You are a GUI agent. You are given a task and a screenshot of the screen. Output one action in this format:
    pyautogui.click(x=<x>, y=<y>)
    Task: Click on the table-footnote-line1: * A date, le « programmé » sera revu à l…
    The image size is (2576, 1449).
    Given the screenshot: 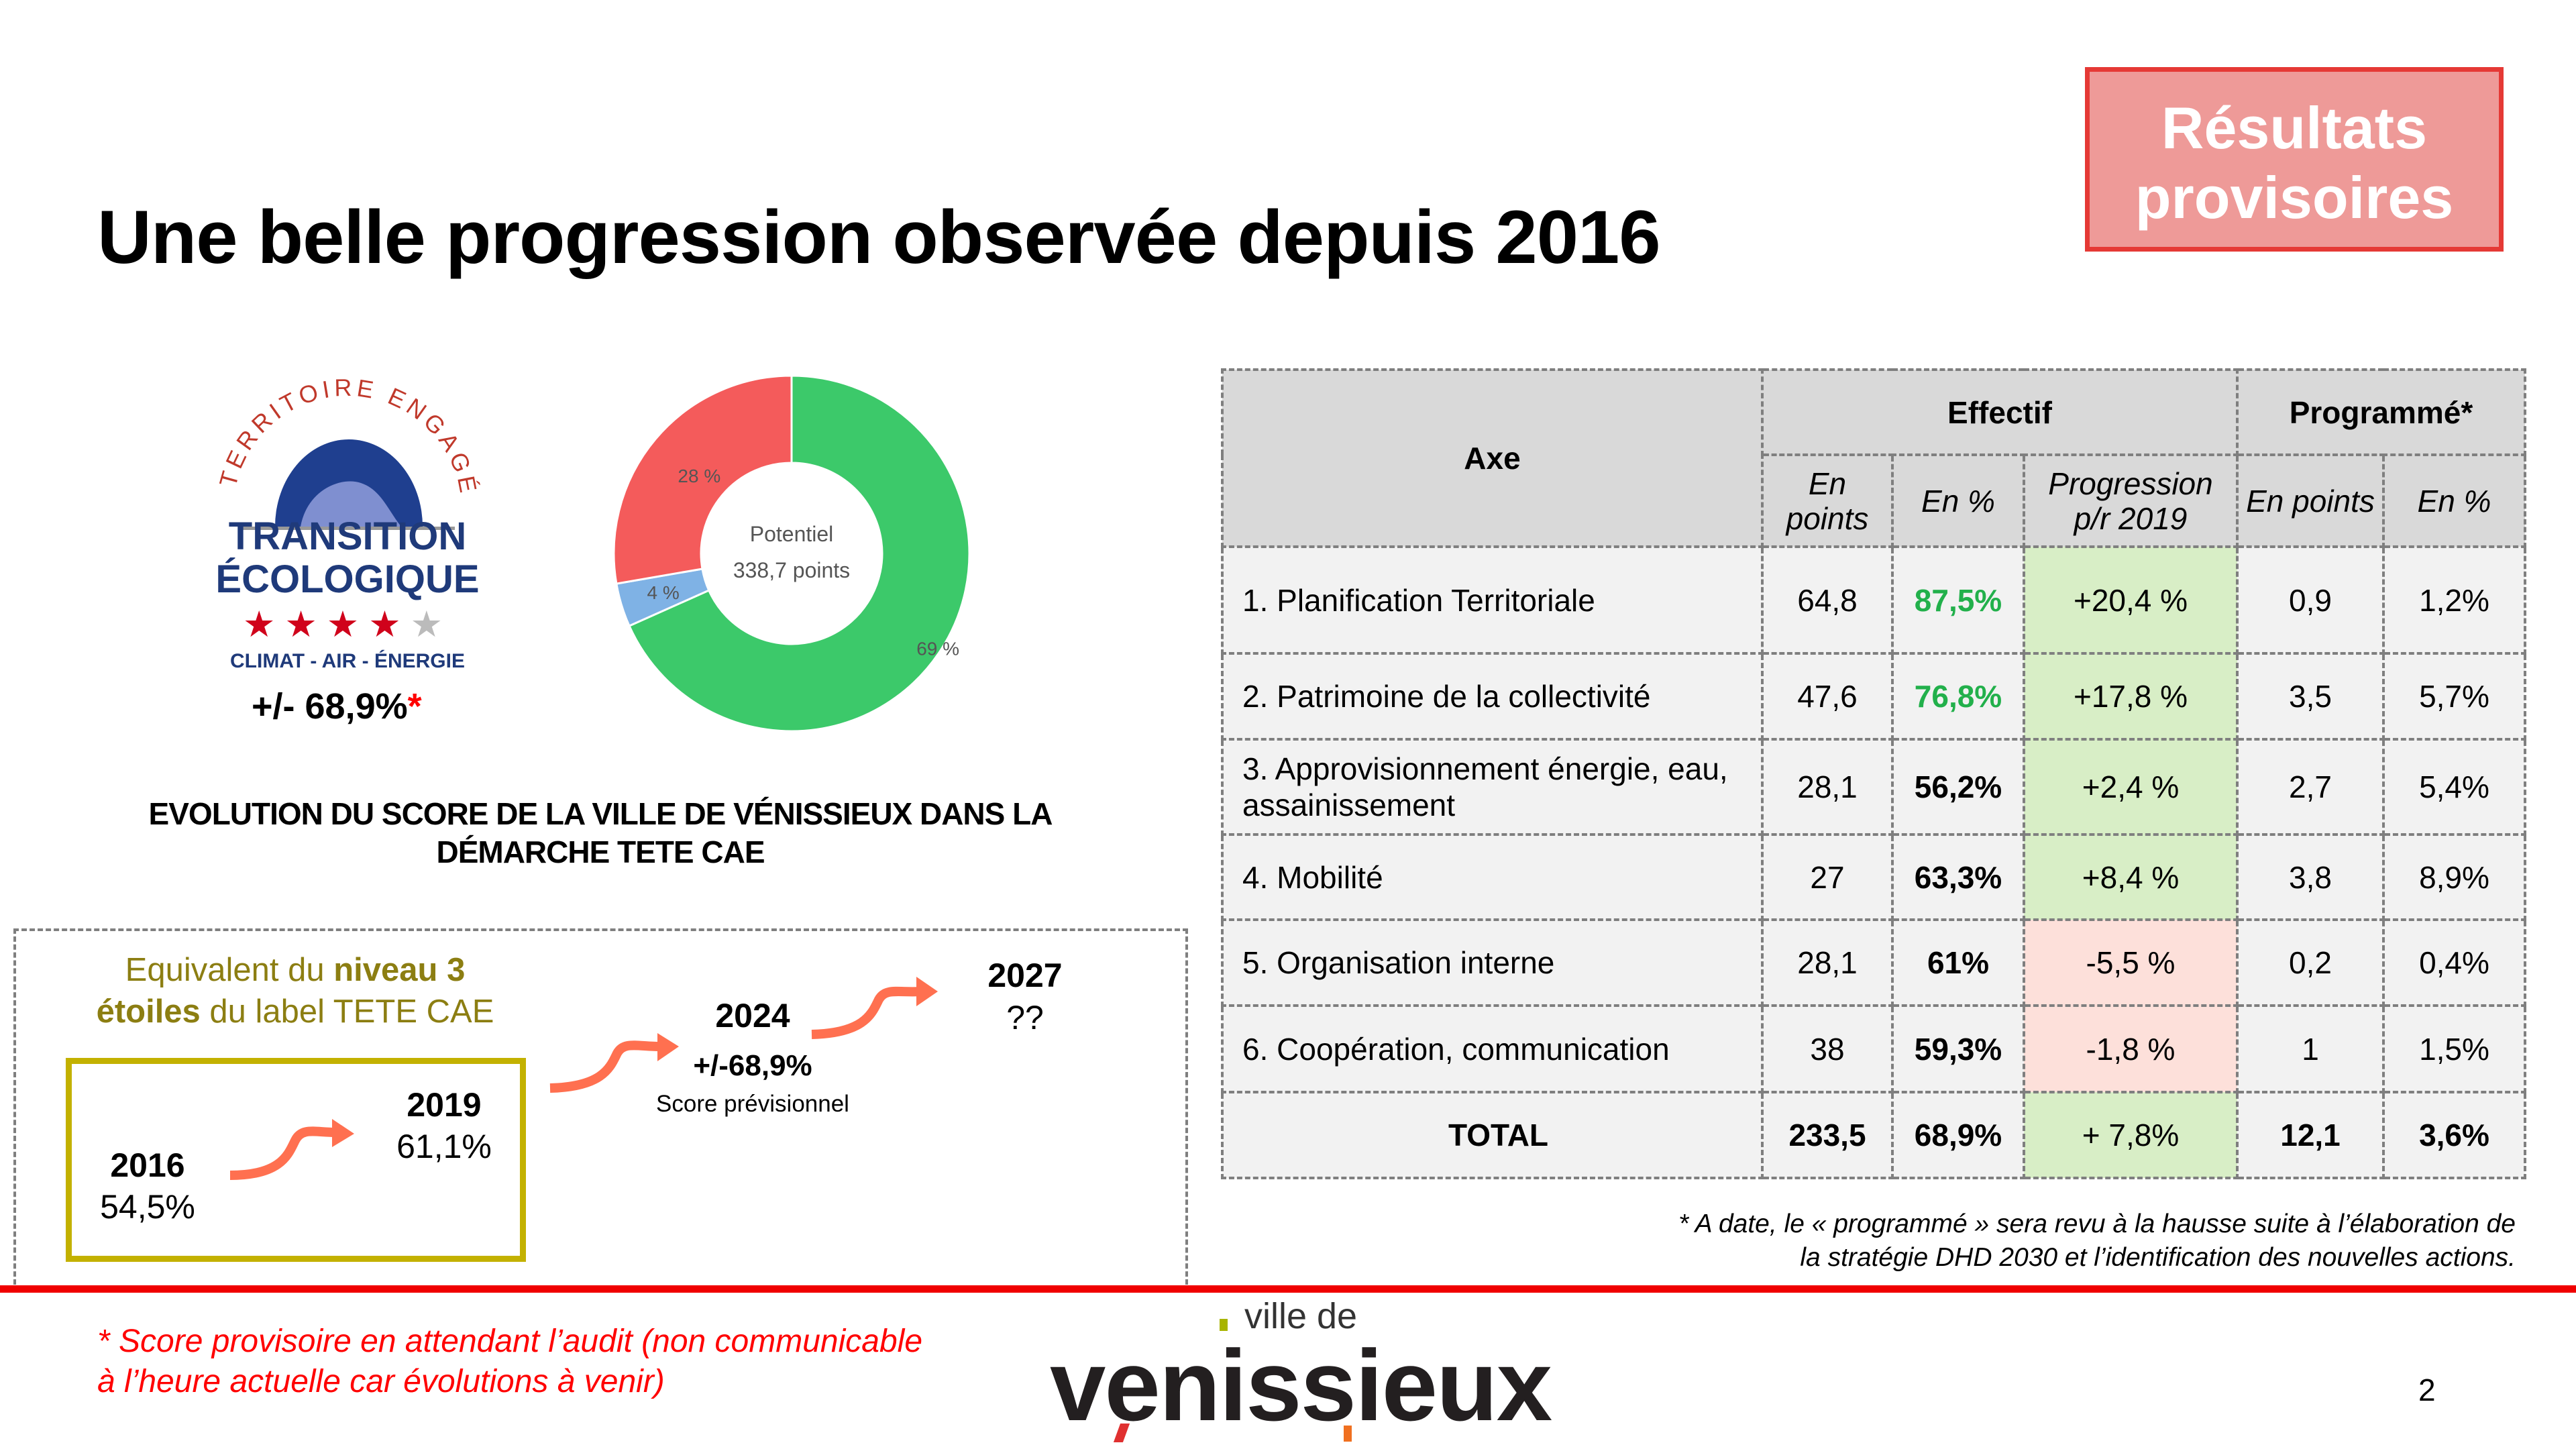 What is the action you would take?
    pyautogui.click(x=2097, y=1224)
    